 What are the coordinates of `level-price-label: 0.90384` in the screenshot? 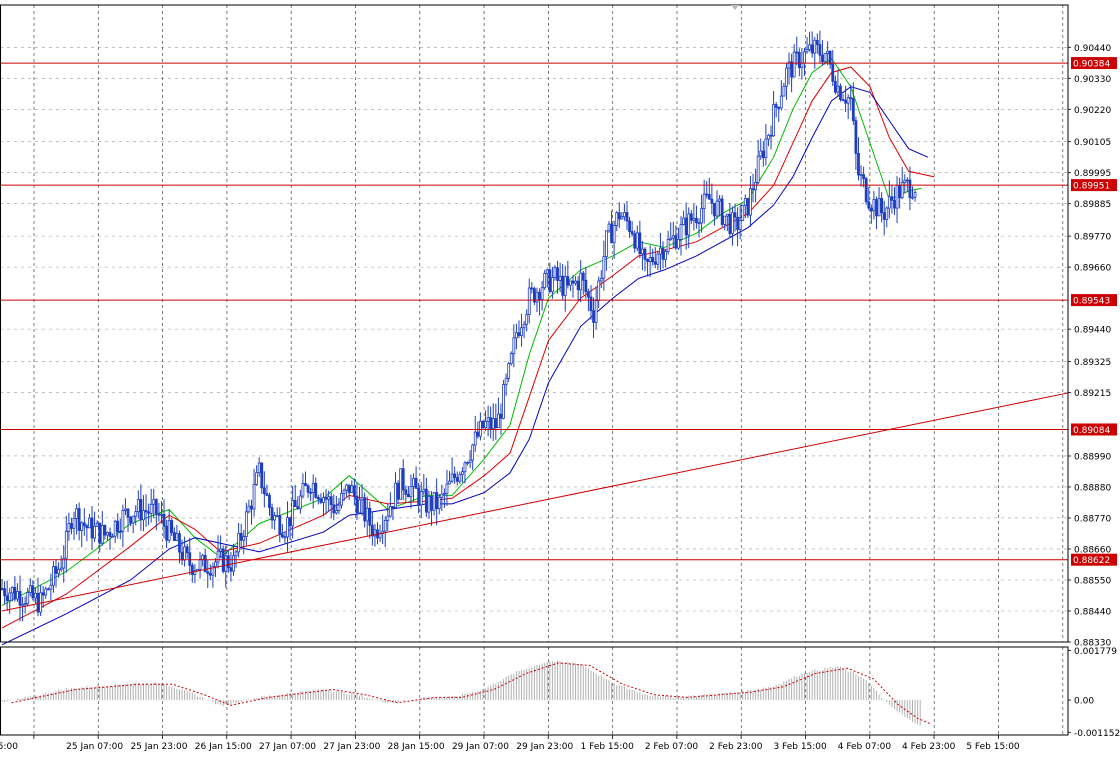 It's located at (1091, 65).